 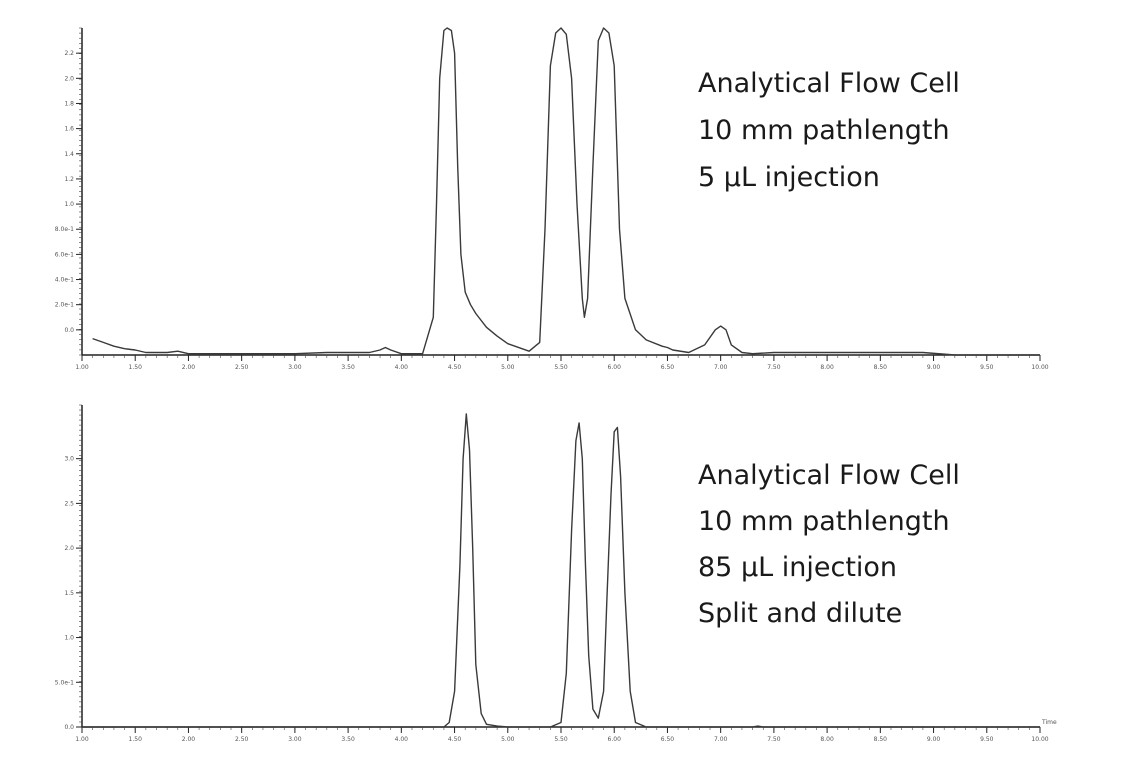 I want to click on y-tick-label: 1.8, so click(x=69, y=103).